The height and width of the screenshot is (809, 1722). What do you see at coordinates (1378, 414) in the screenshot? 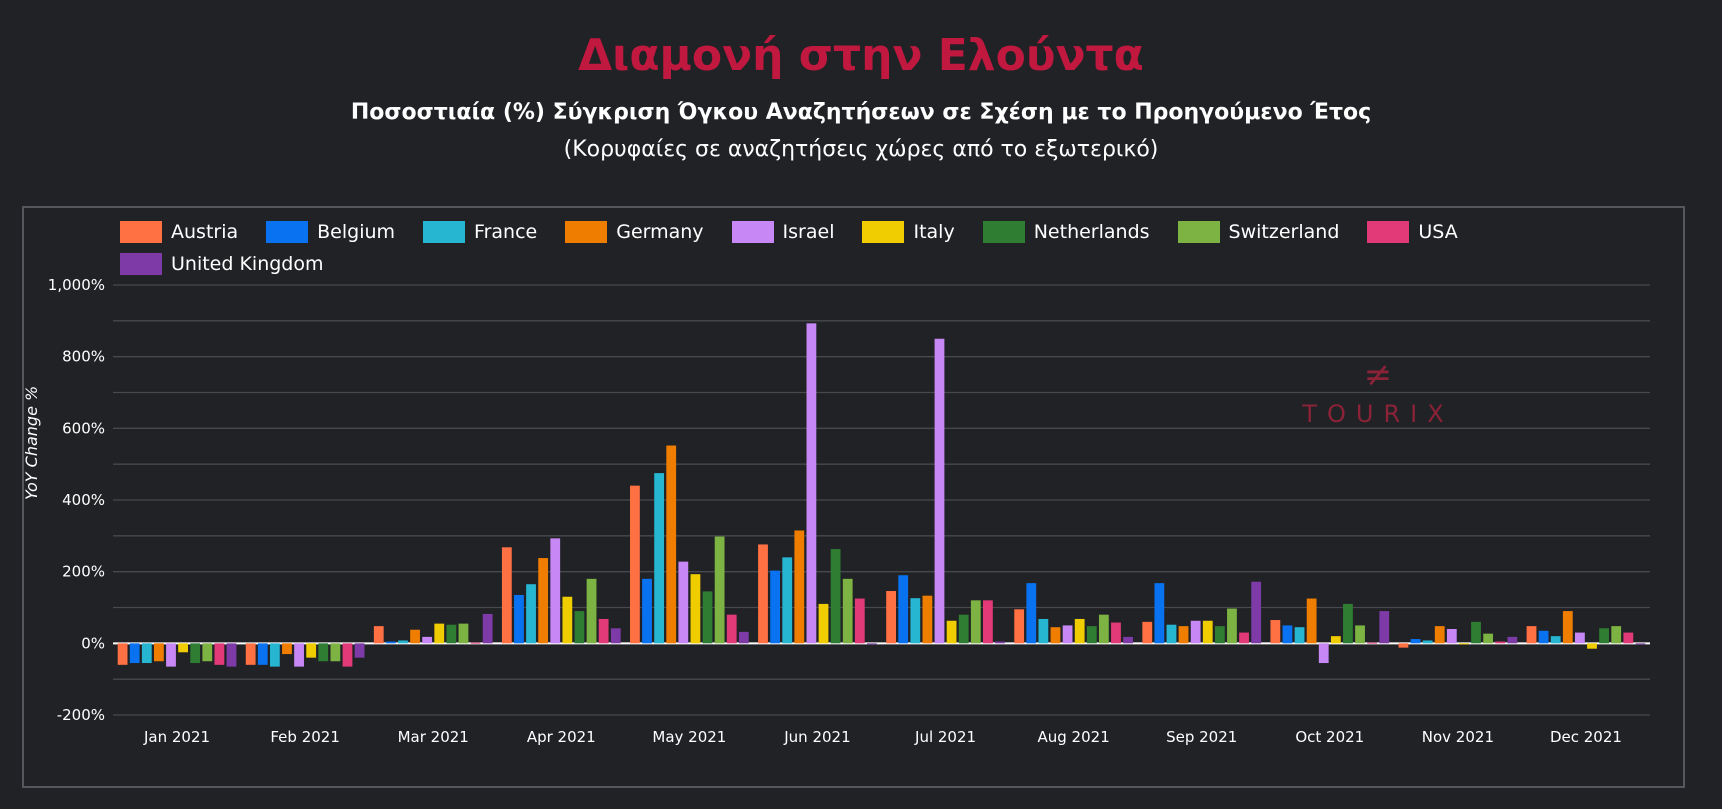
I see `logo-text: TOURIX` at bounding box center [1378, 414].